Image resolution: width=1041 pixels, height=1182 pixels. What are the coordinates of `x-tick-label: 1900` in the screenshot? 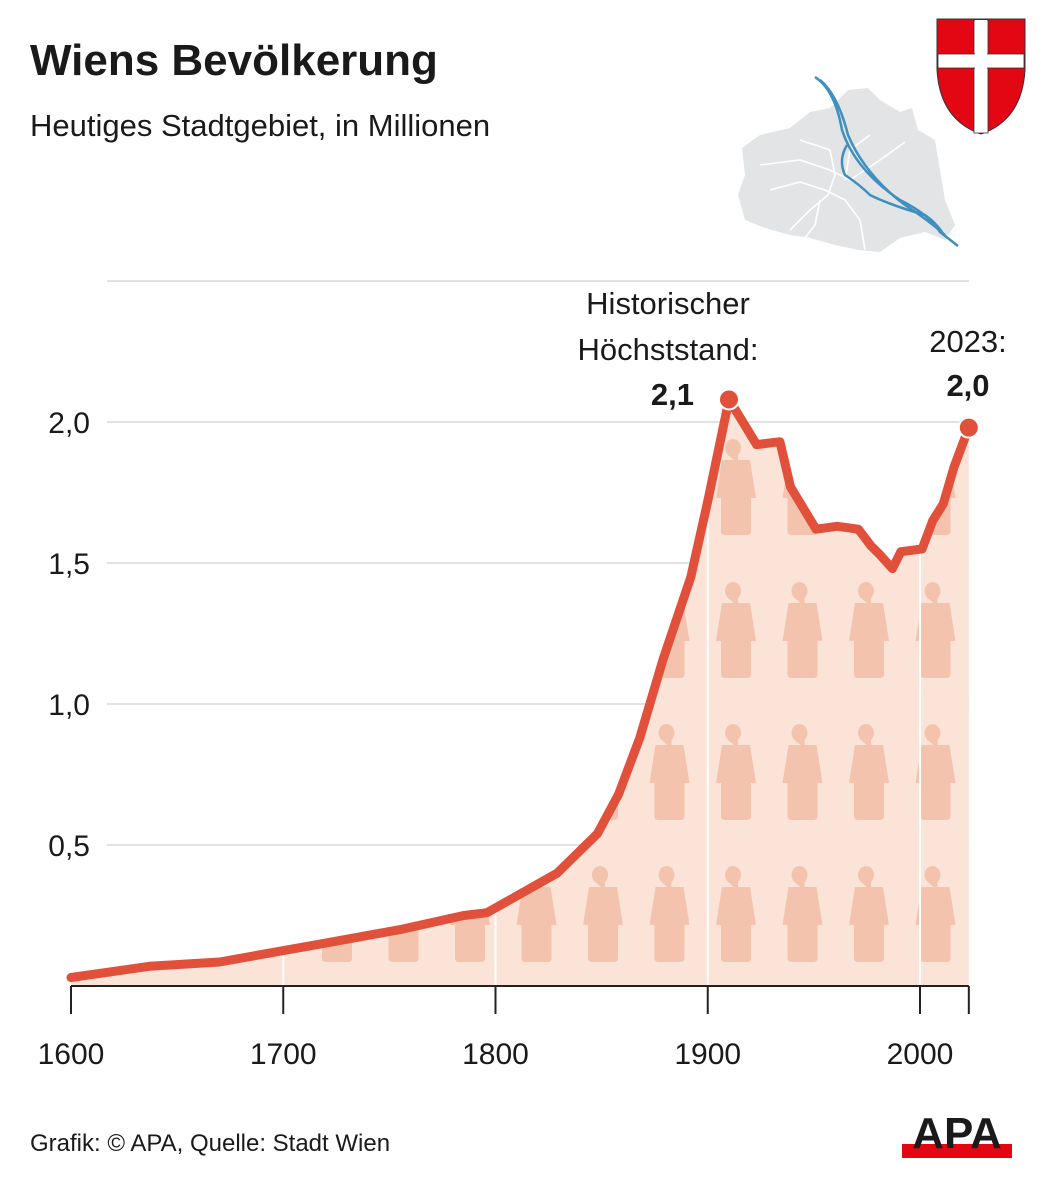 It's located at (707, 1054).